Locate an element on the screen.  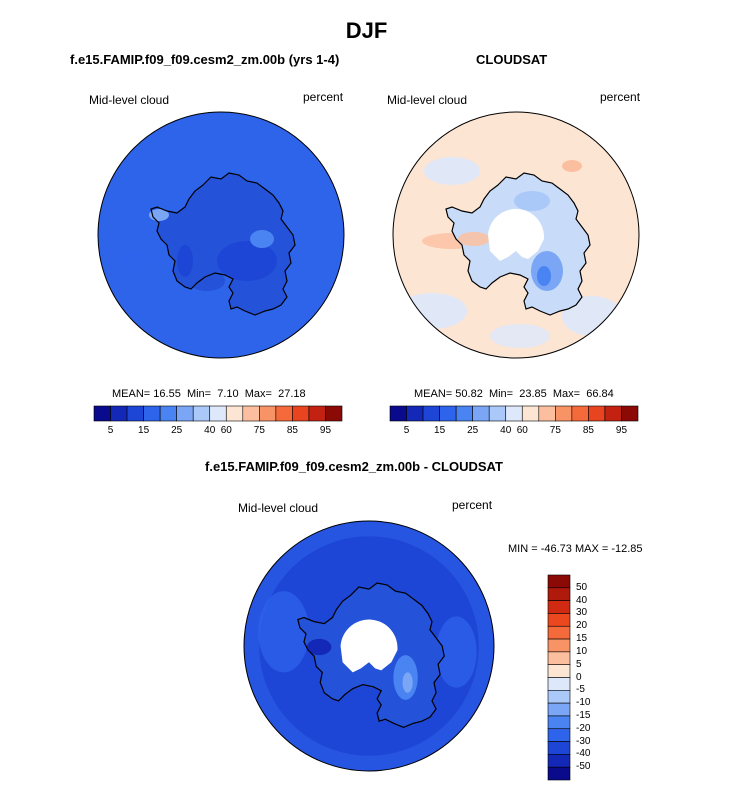
panel-3-polar-map is located at coordinates (369, 646).